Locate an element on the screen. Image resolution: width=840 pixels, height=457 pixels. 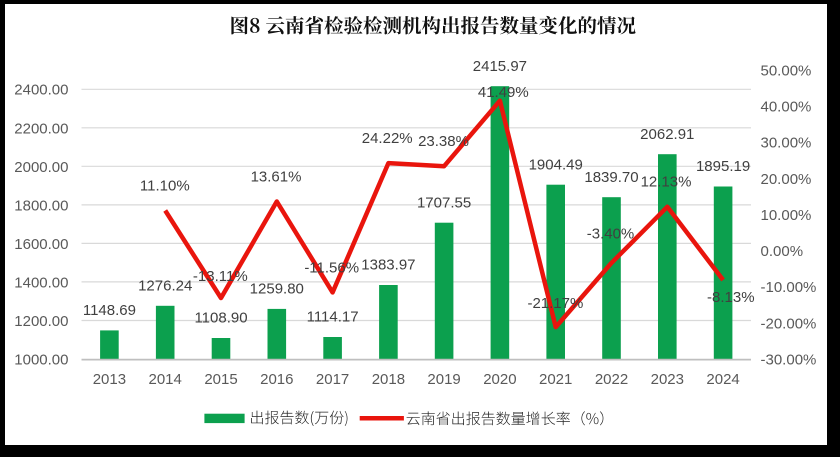
svg-text: -30.00% is located at coordinates (789, 360).